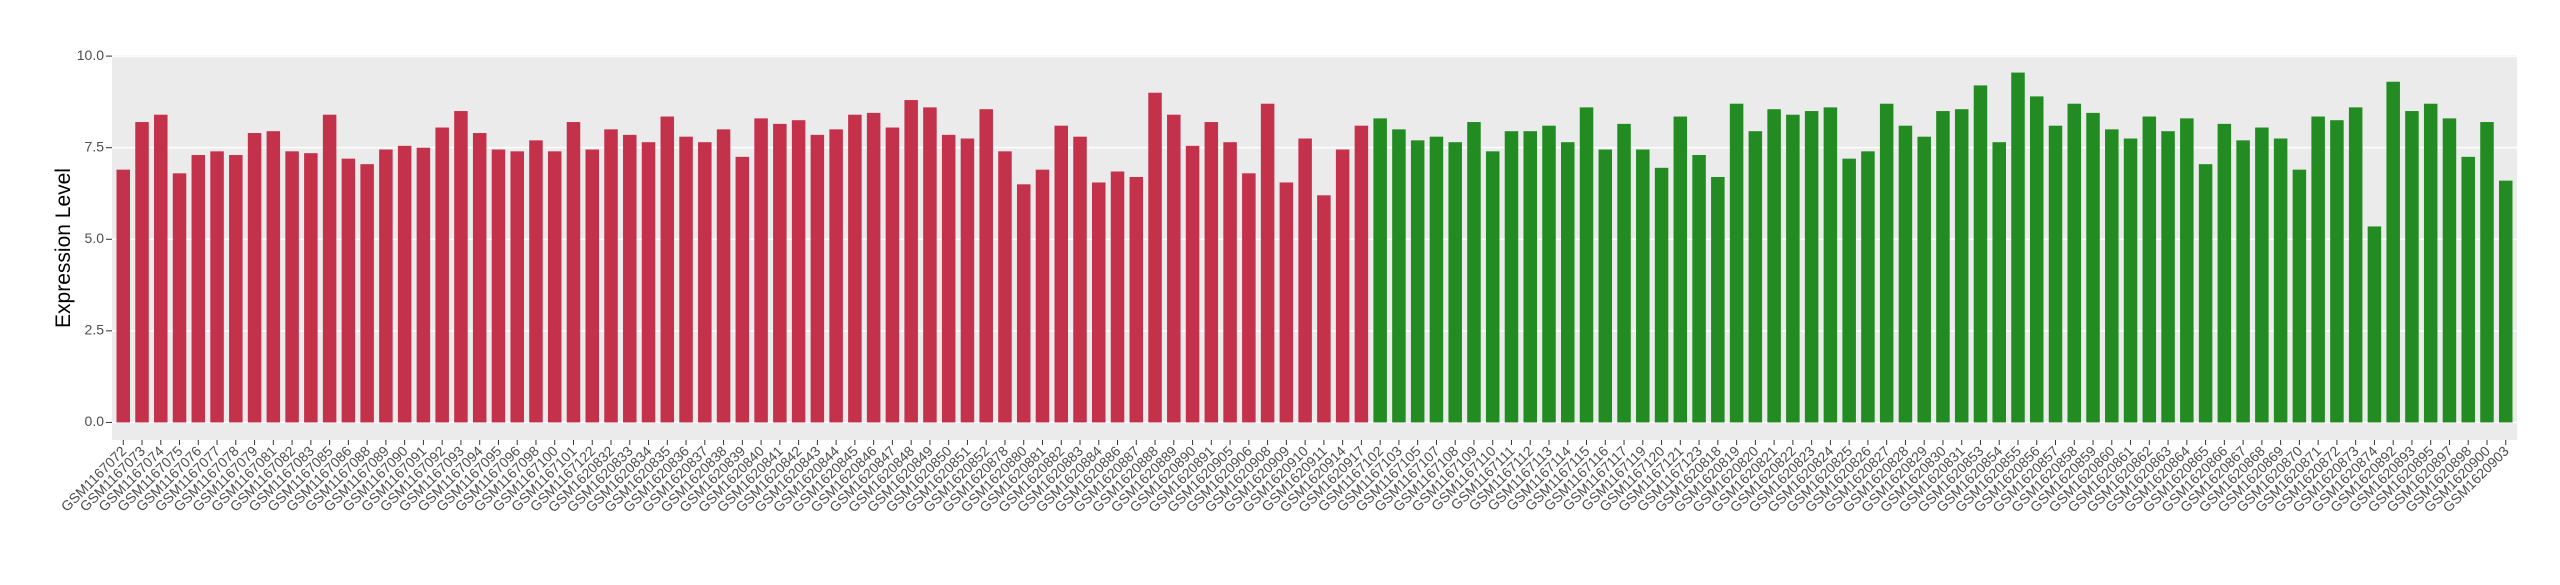 This screenshot has width=2560, height=585. I want to click on y-tick-label: 2.5, so click(95, 330).